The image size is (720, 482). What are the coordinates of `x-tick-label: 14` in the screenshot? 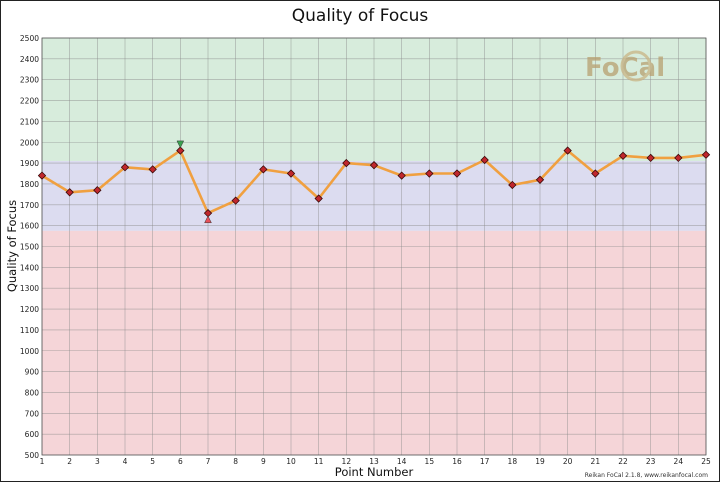 It's located at (402, 461).